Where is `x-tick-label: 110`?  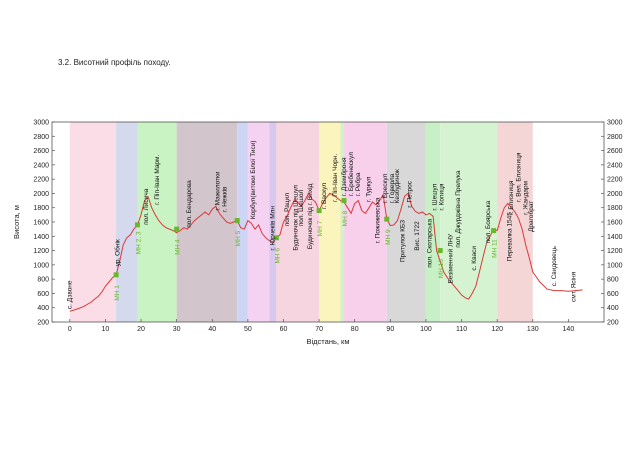 x-tick-label: 110 is located at coordinates (461, 329).